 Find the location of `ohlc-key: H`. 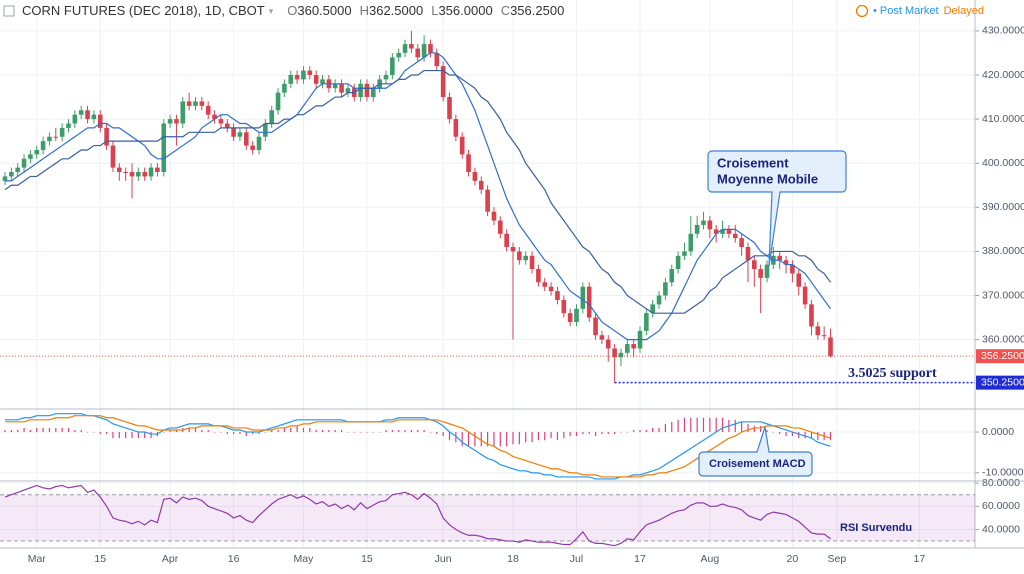

ohlc-key: H is located at coordinates (364, 10).